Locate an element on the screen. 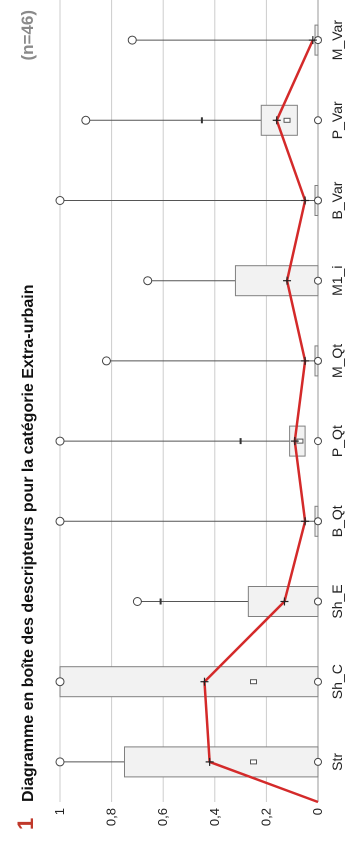  y-tick-label: 1 is located at coordinates (59, 811).